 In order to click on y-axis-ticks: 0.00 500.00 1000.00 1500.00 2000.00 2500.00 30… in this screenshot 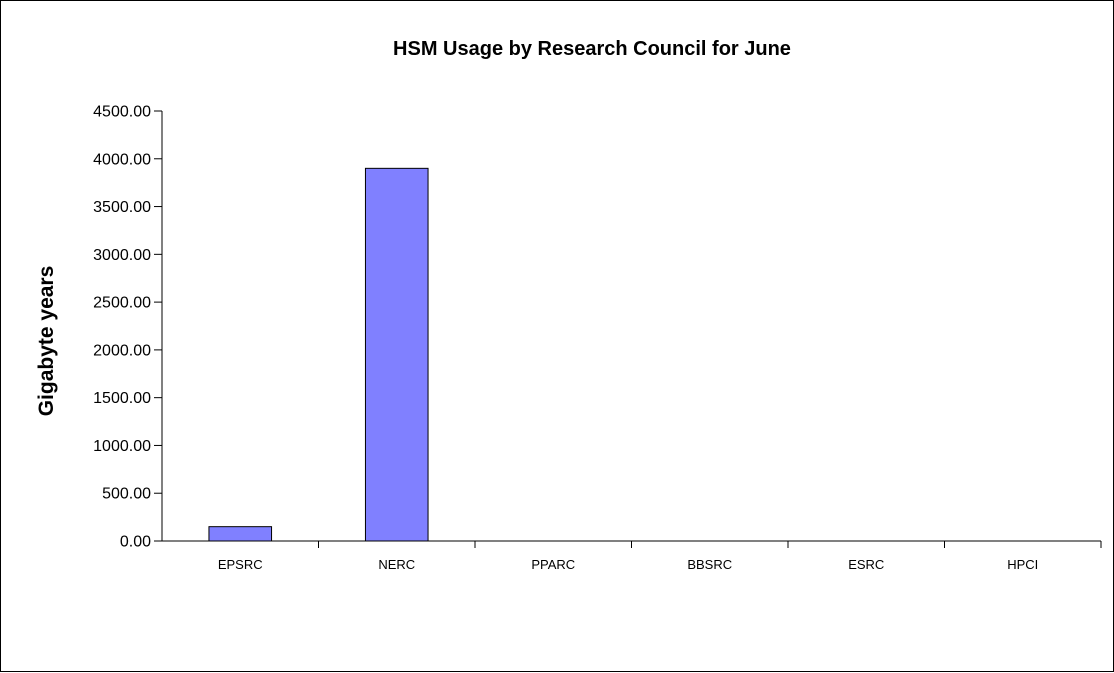, I will do `click(127, 327)`.